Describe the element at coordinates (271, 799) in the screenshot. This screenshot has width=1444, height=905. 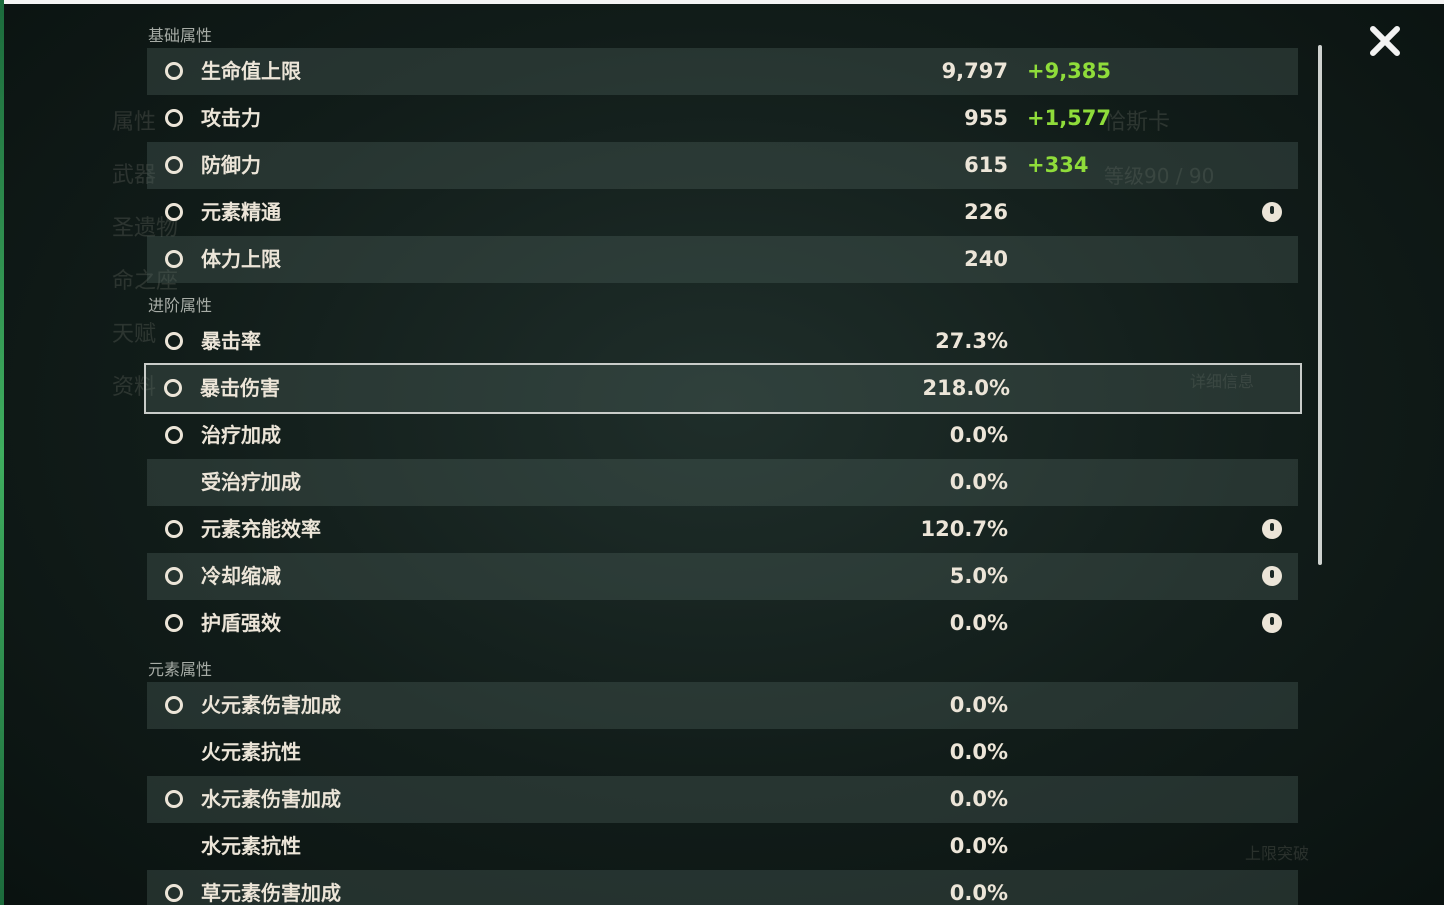
I see `stat-label: 水元素伤害加成` at that location.